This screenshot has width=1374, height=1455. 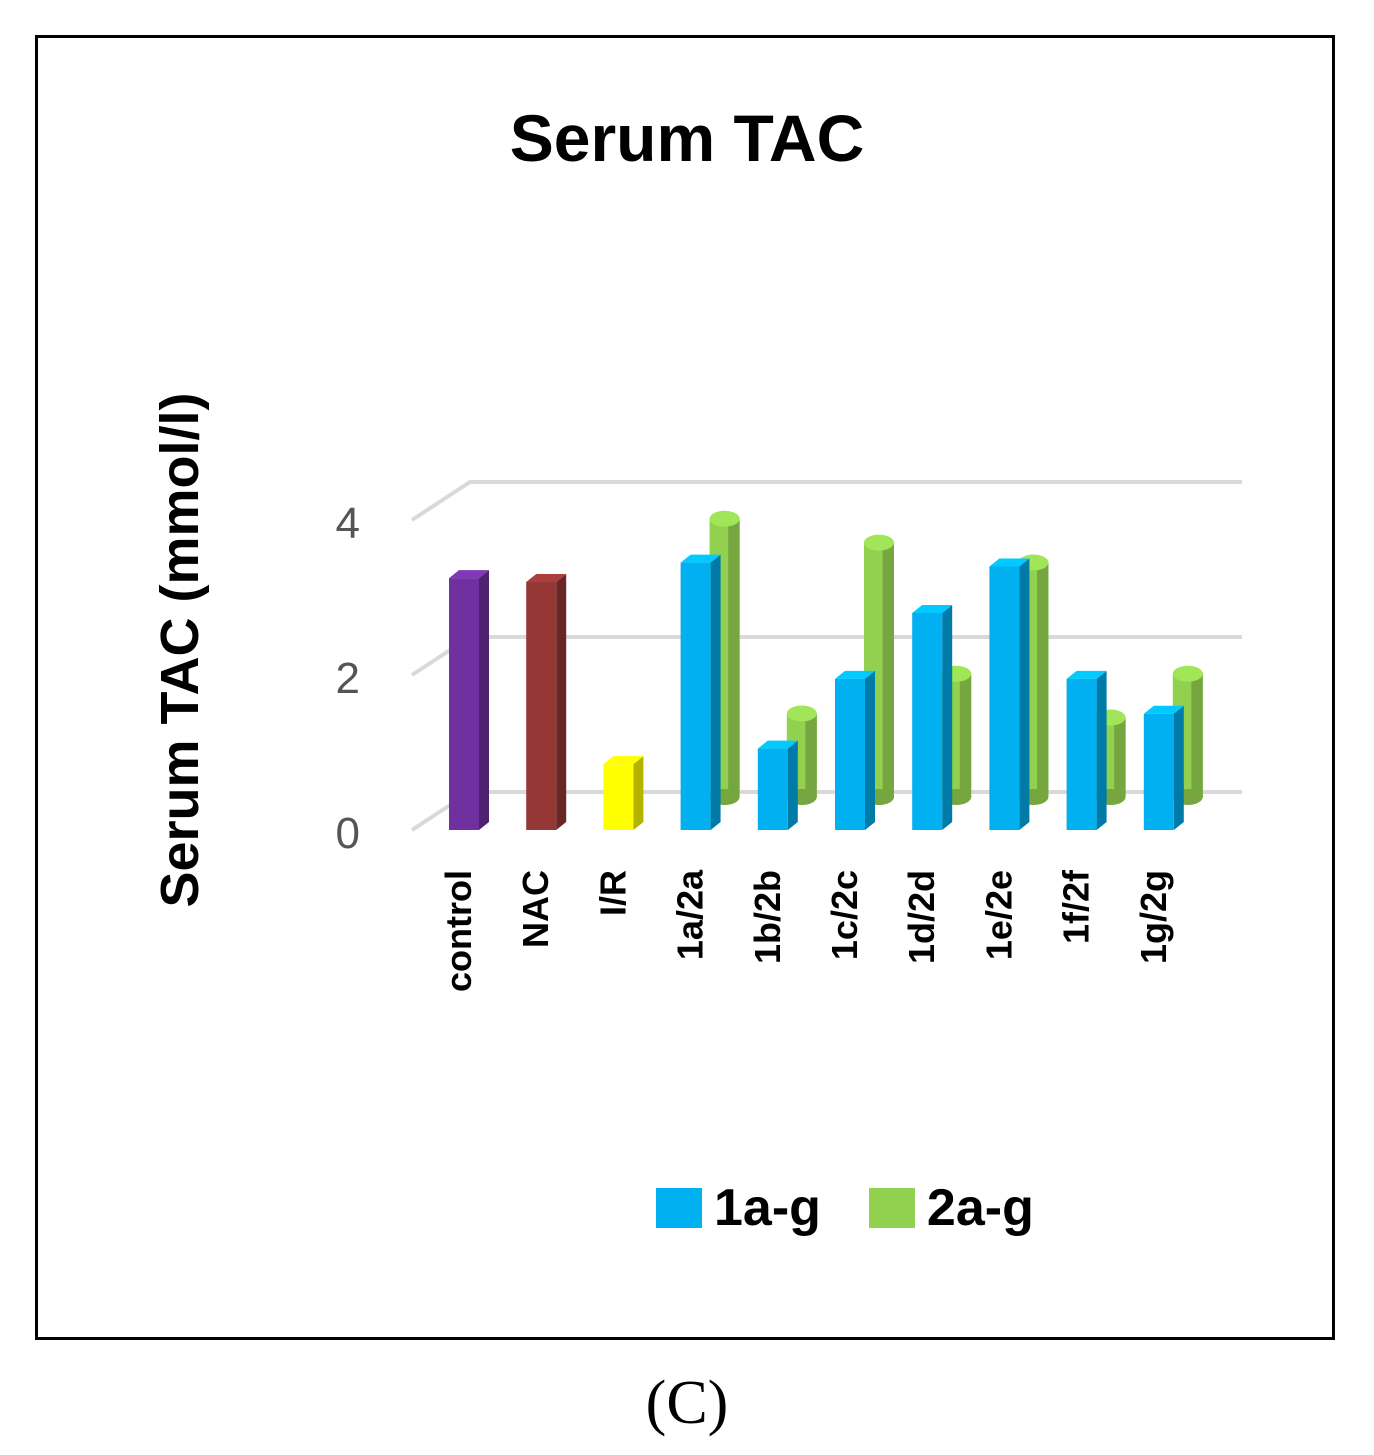 What do you see at coordinates (623, 793) in the screenshot?
I see `bar-I/R` at bounding box center [623, 793].